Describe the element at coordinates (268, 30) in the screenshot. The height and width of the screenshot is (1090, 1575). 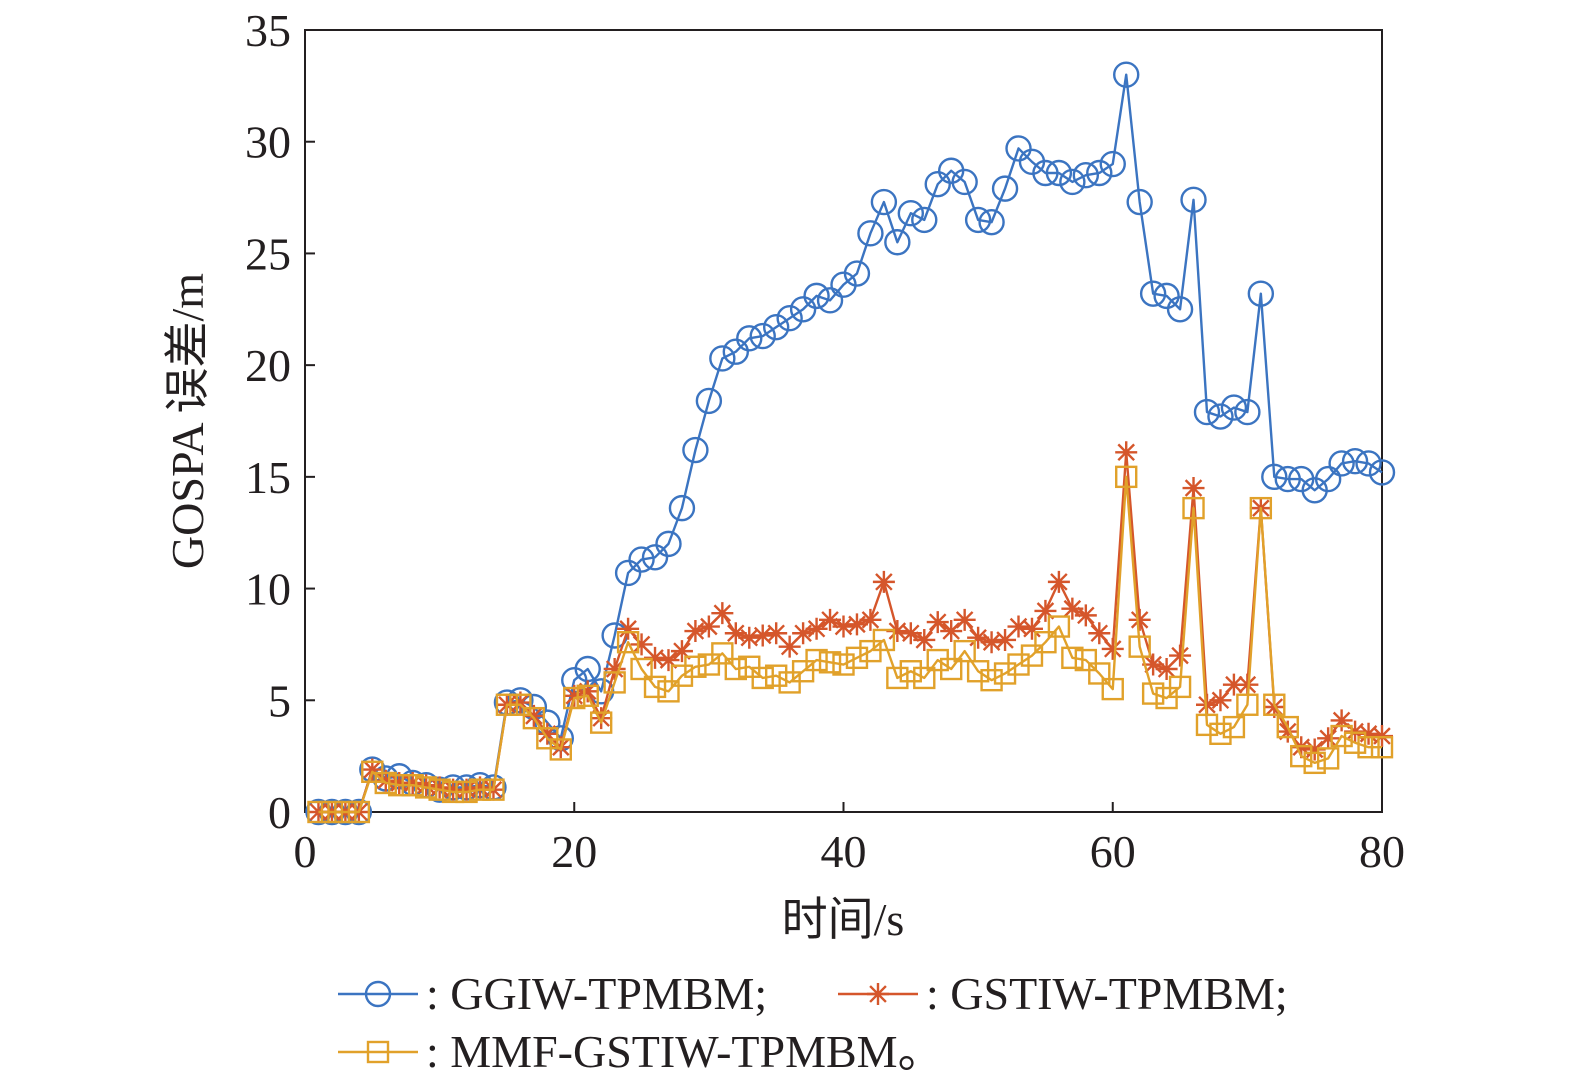
I see `y-tick-label: 35` at that location.